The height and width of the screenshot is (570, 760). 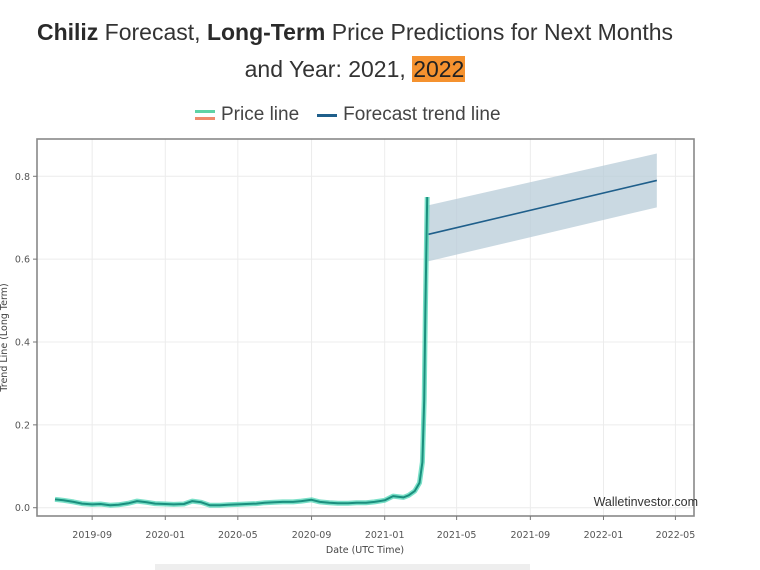 What do you see at coordinates (22, 177) in the screenshot?
I see `y-tick-label: 0.8` at bounding box center [22, 177].